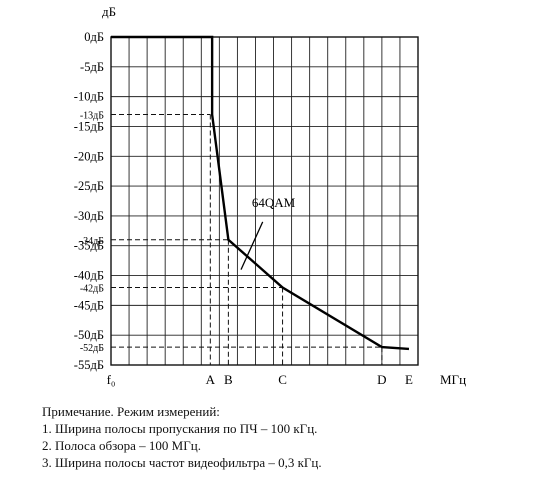  What do you see at coordinates (92, 348) in the screenshot?
I see `y-tick-label: -52дБ` at bounding box center [92, 348].